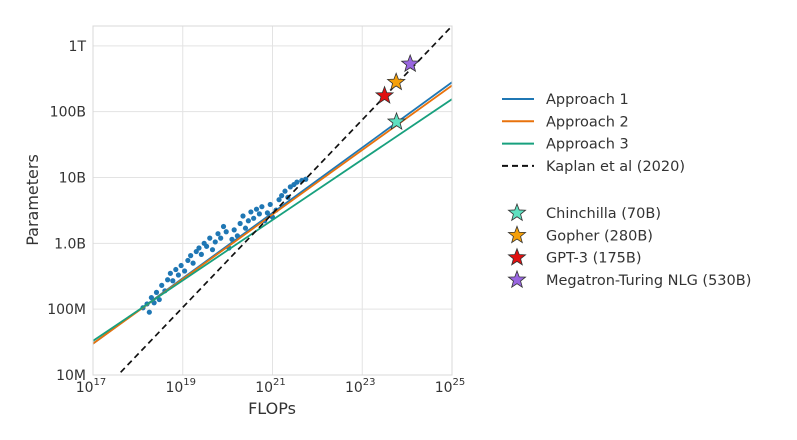 This screenshot has width=797, height=440. What do you see at coordinates (66, 211) in the screenshot?
I see `y-tick-labels: 10M 100M 1.0B 10B 100B 1T` at bounding box center [66, 211].